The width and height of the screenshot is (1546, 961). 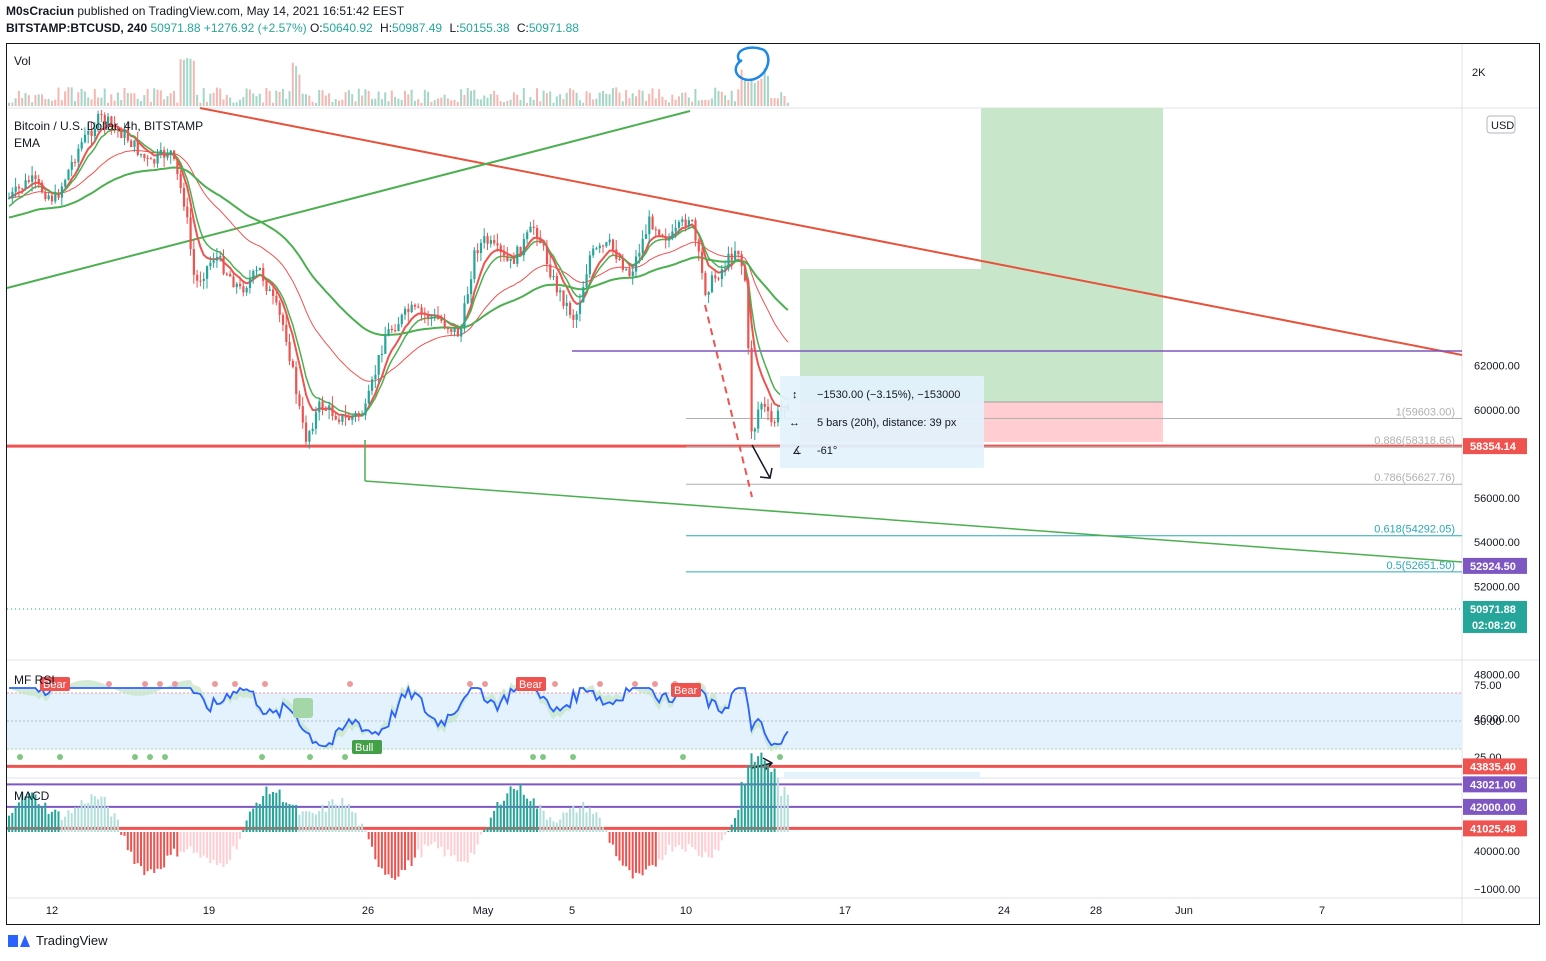 What do you see at coordinates (882, 422) in the screenshot?
I see `measure-tooltip` at bounding box center [882, 422].